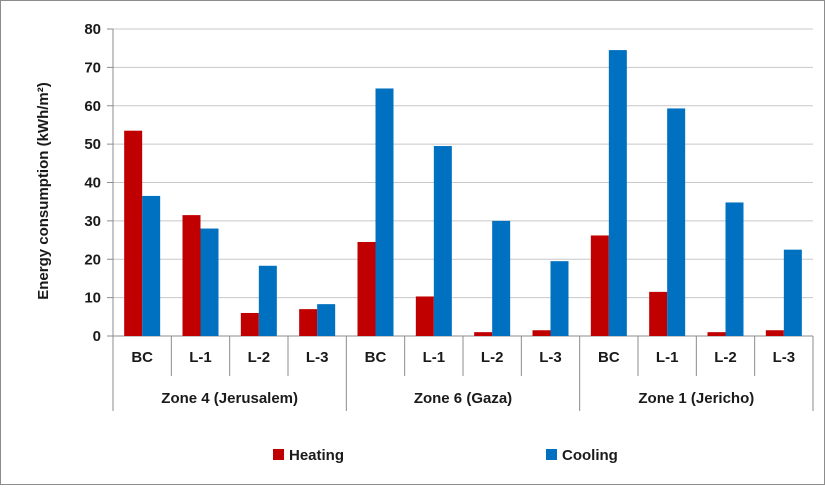  What do you see at coordinates (92, 29) in the screenshot?
I see `y-tick-label: 80` at bounding box center [92, 29].